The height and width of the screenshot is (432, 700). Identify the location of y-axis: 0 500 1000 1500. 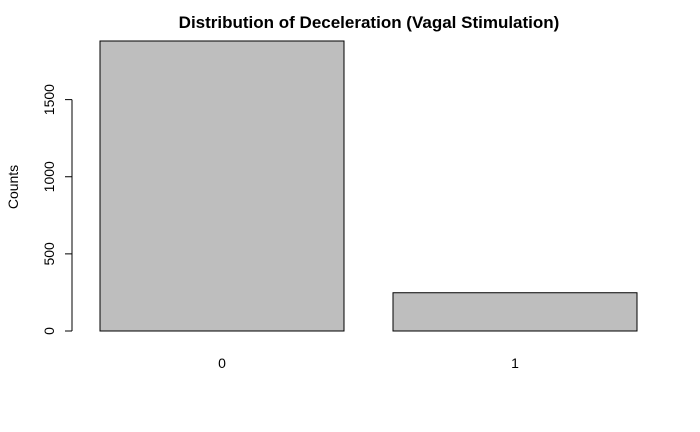
(57, 209).